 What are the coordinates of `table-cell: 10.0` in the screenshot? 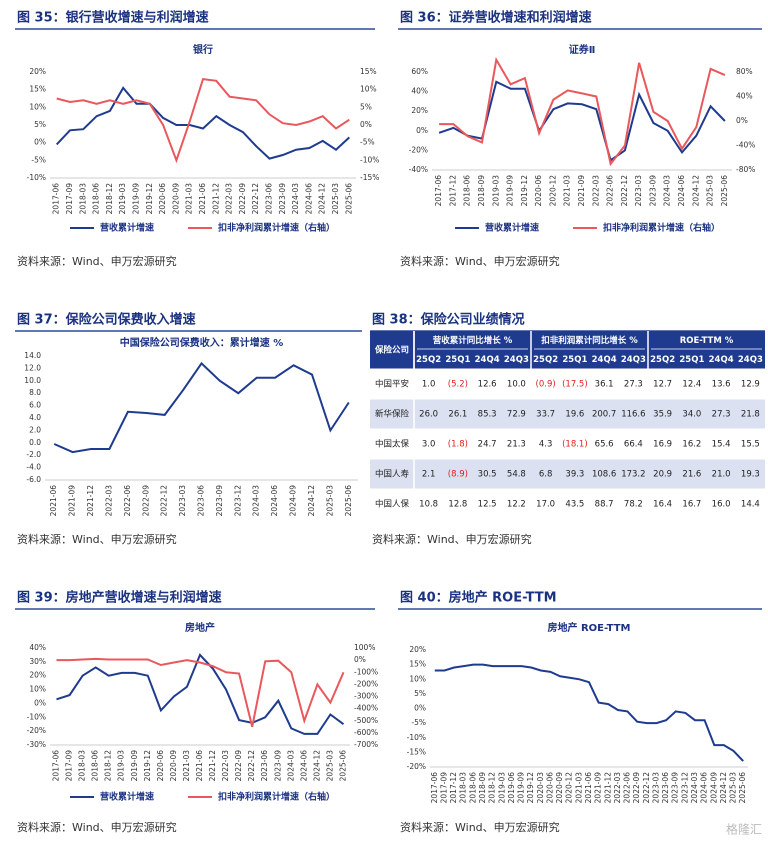 It's located at (516, 385).